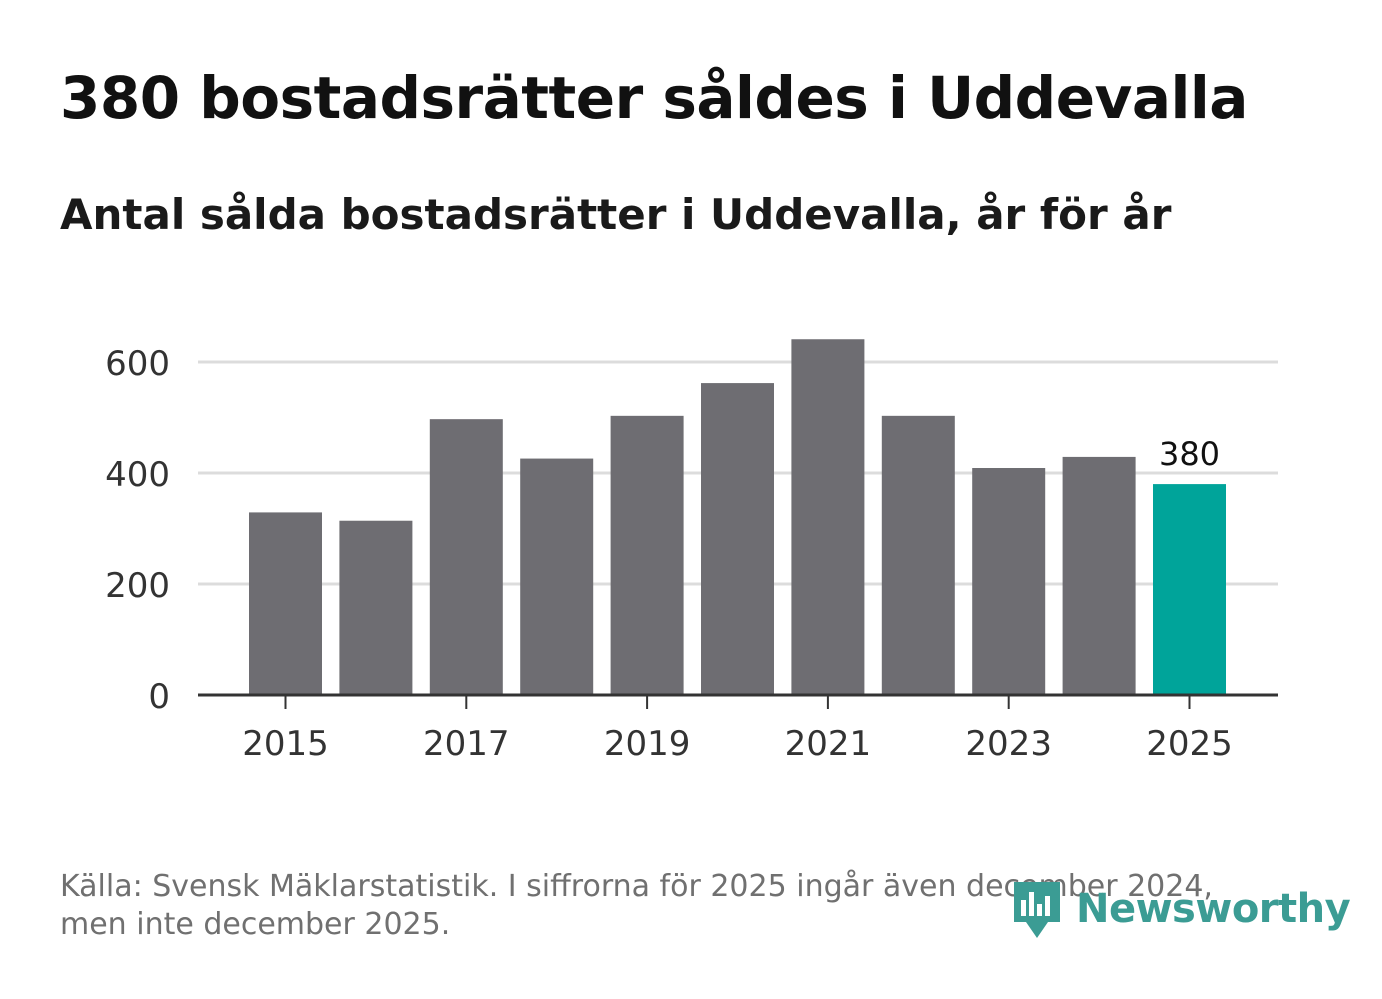  Describe the element at coordinates (647, 744) in the screenshot. I see `x-tick-label-2019: 2019` at that location.